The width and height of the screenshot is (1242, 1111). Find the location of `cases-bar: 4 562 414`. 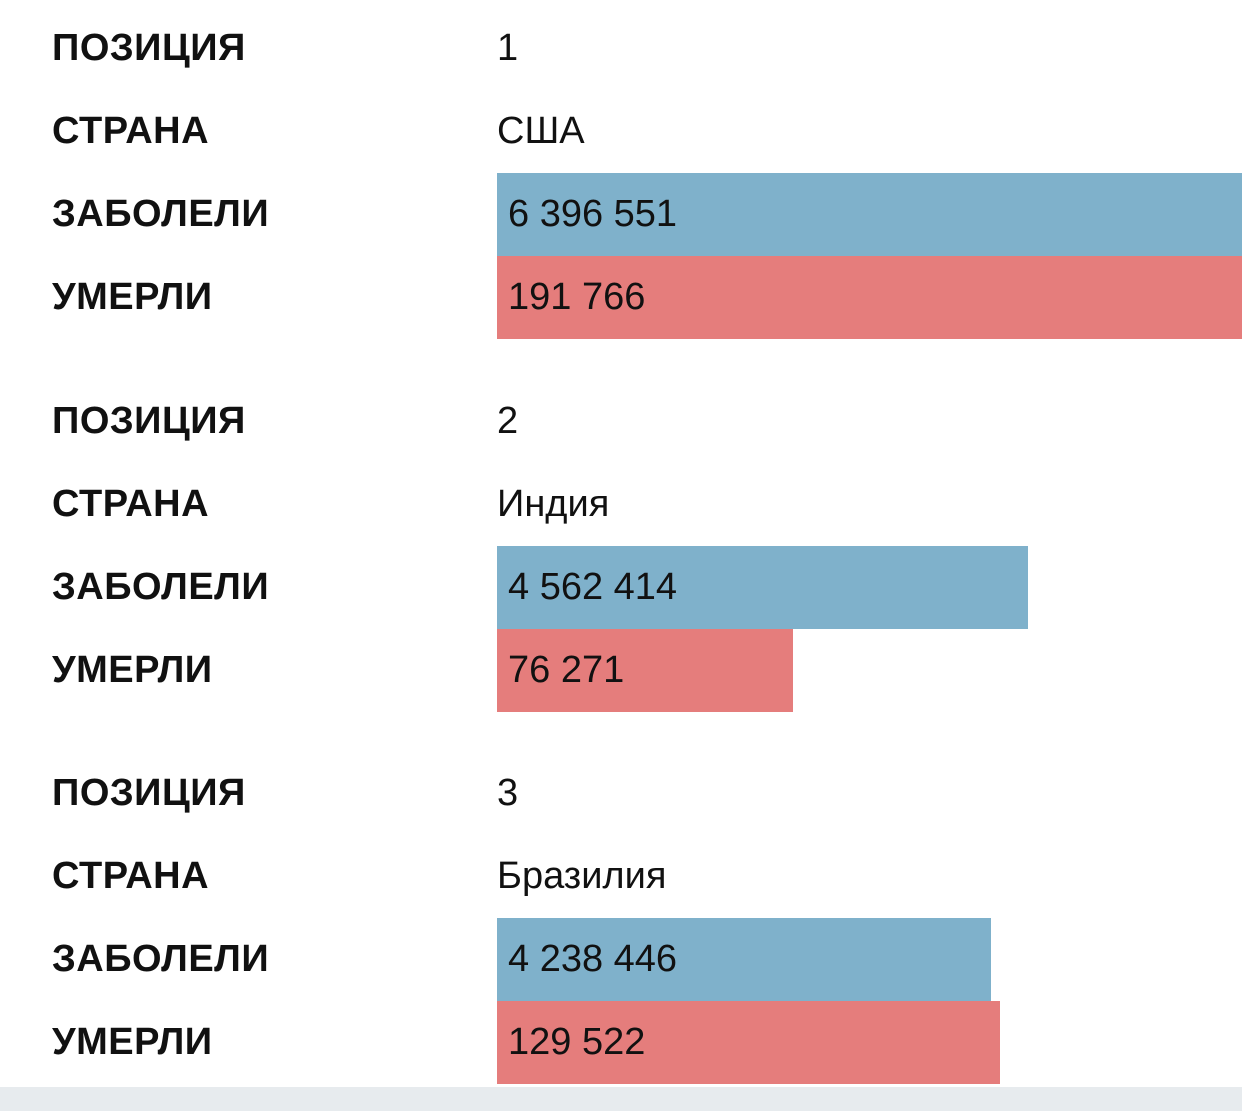

cases-bar: 4 562 414 is located at coordinates (762, 587).